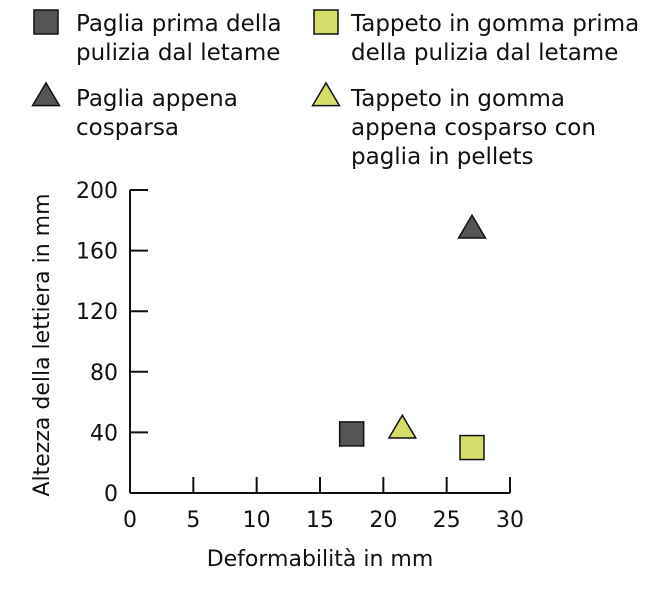 This screenshot has height=596, width=668. Describe the element at coordinates (179, 24) in the screenshot. I see `legend-label-line: Paglia prima della` at that location.